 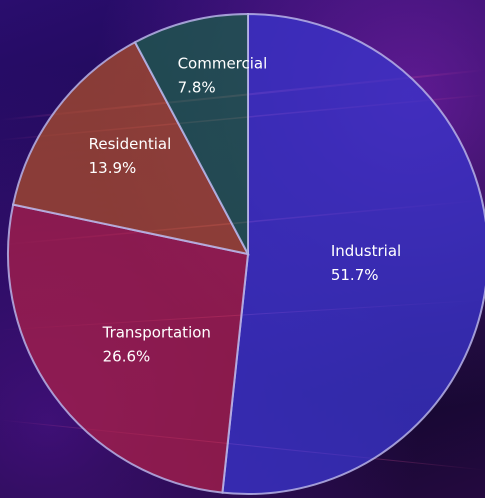 I want to click on slice-value-residential: 13.9%, so click(x=113, y=168).